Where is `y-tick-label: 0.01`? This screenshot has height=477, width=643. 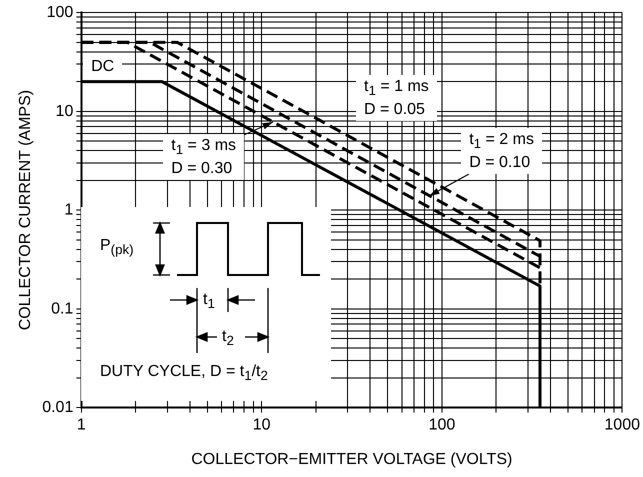
y-tick-label: 0.01 is located at coordinates (58, 407).